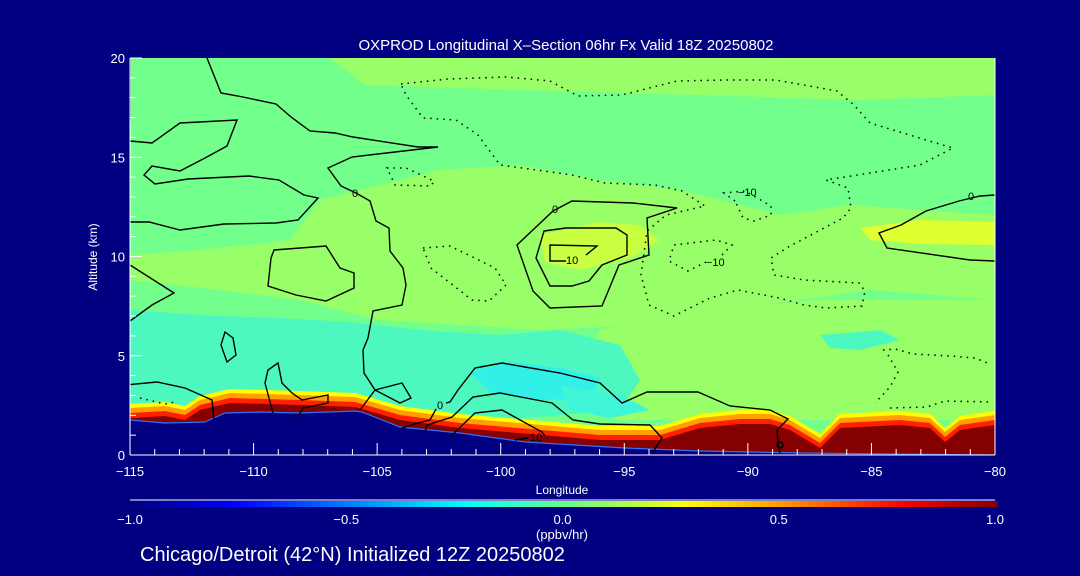  I want to click on field-region-weak-negative, so click(860, 340).